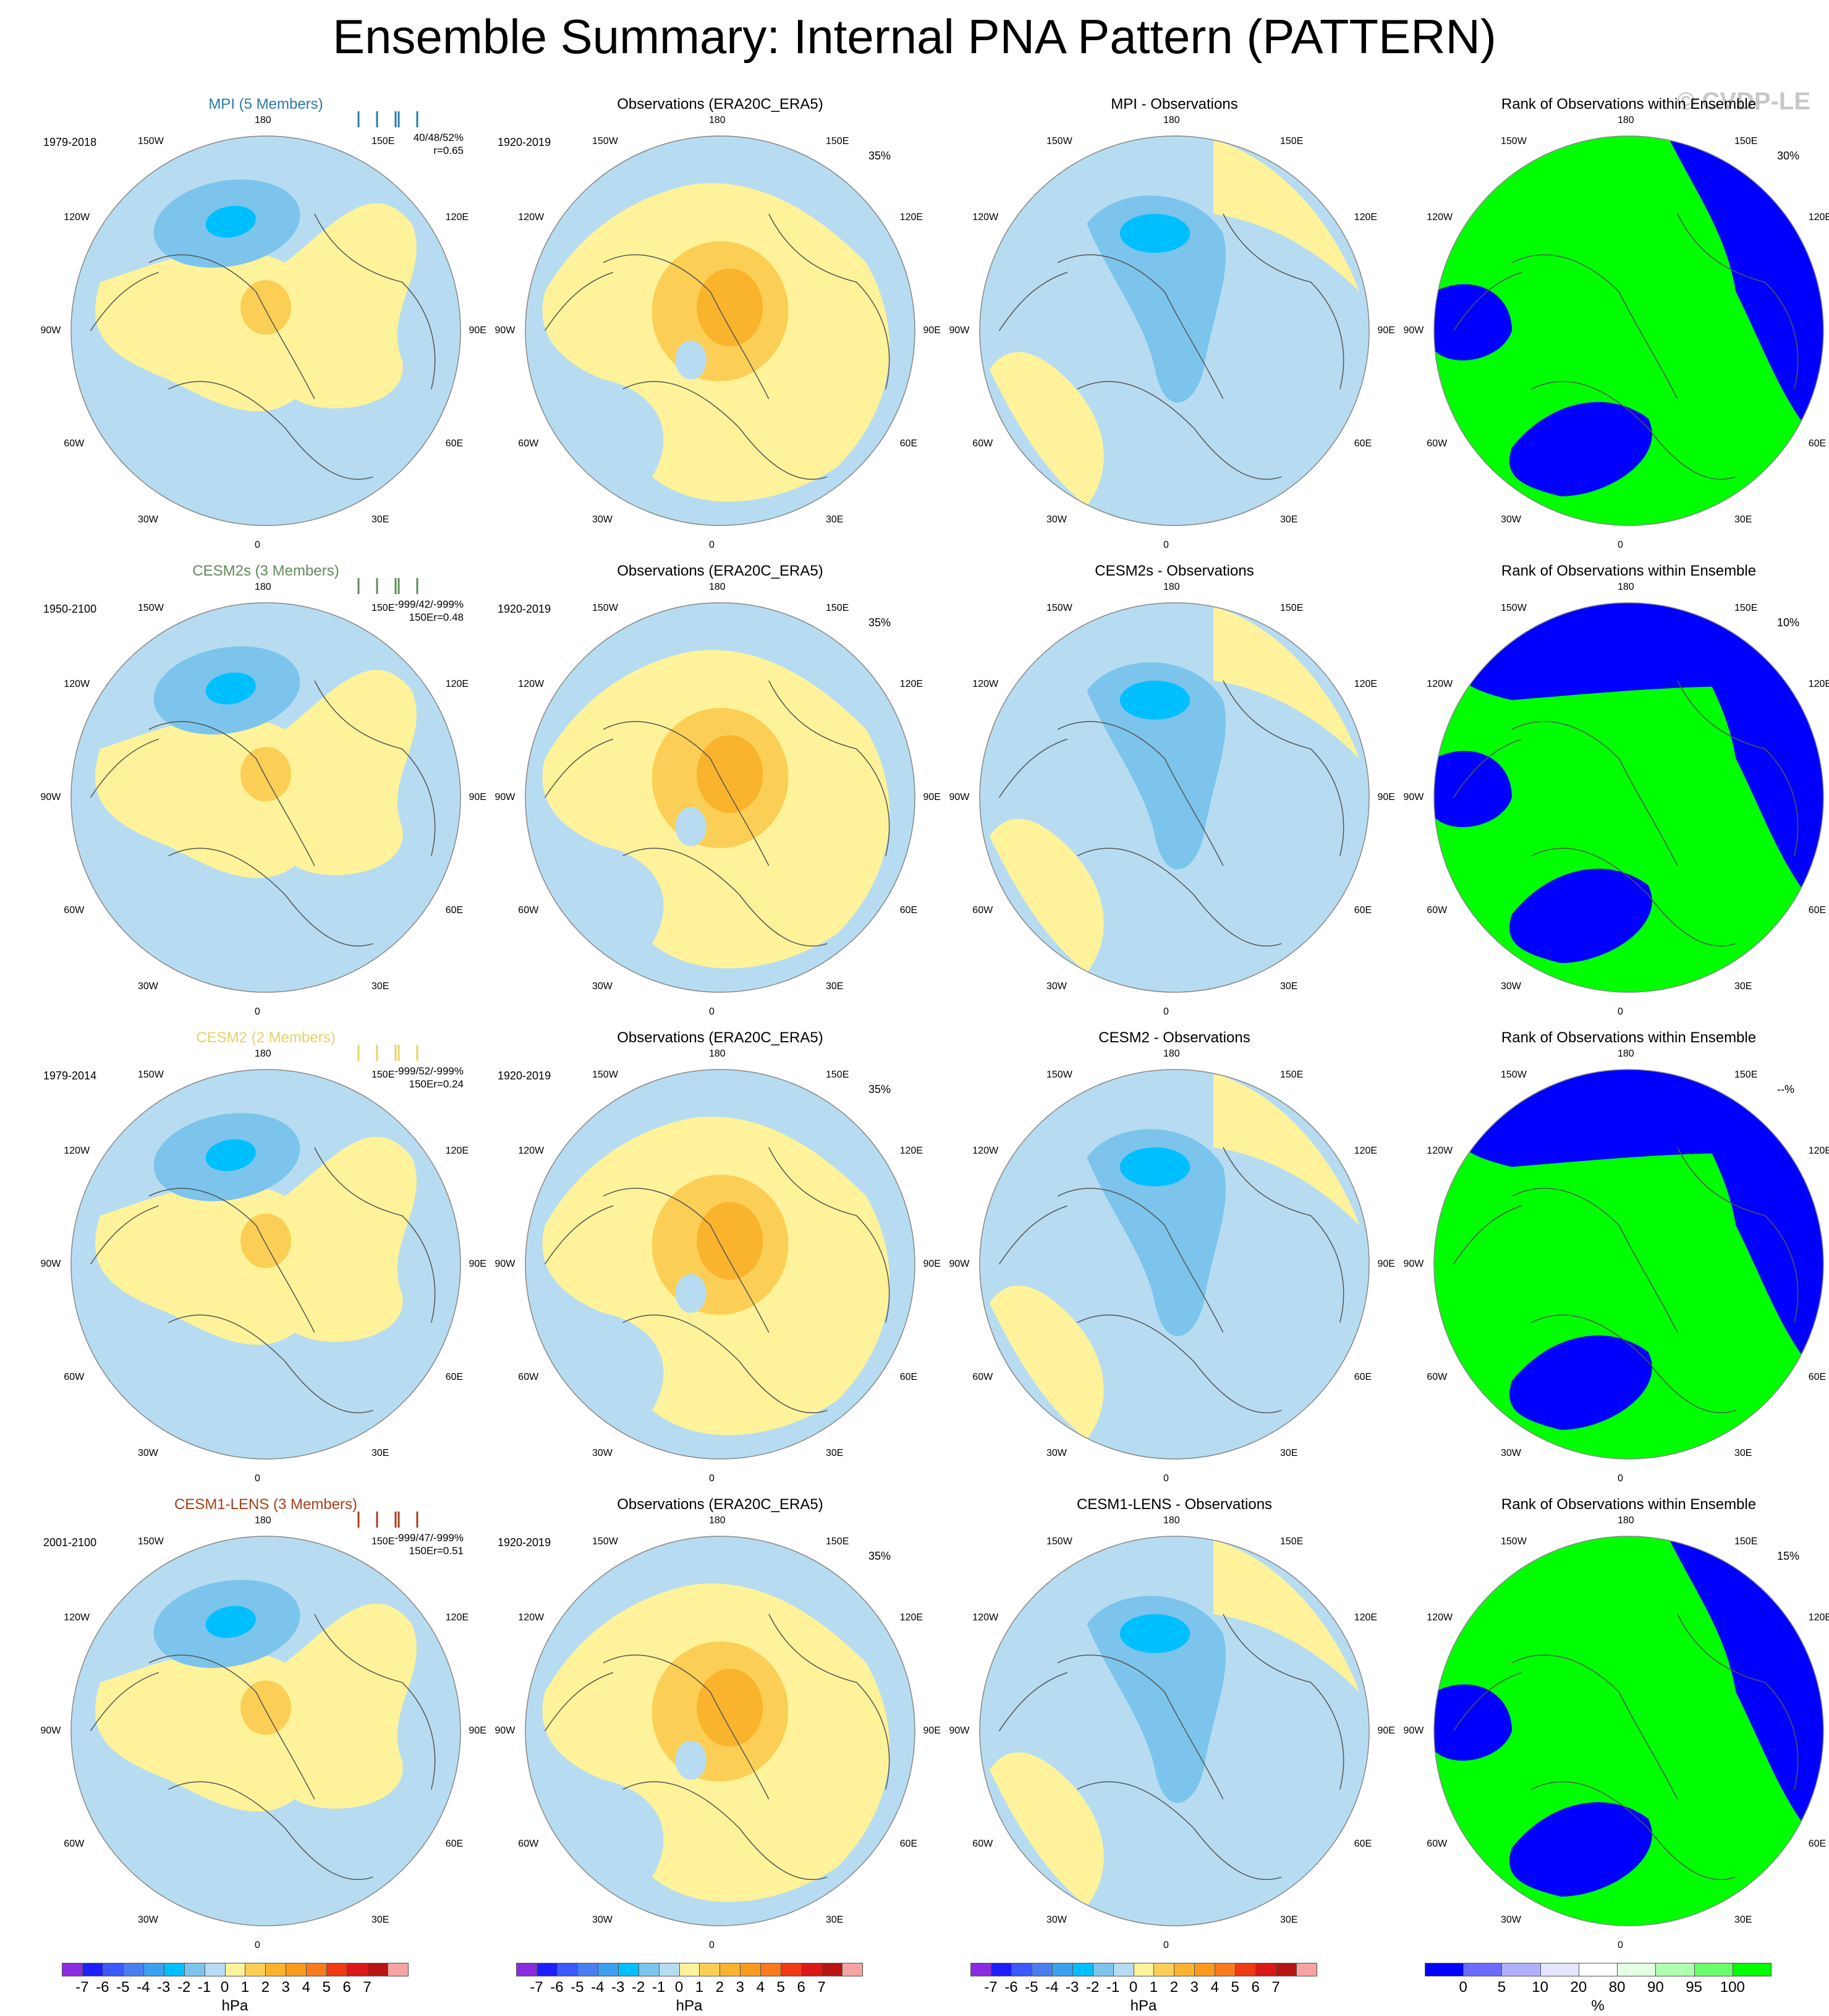 The image size is (1829, 2016). Describe the element at coordinates (505, 1730) in the screenshot. I see `lon-label: 90W` at that location.